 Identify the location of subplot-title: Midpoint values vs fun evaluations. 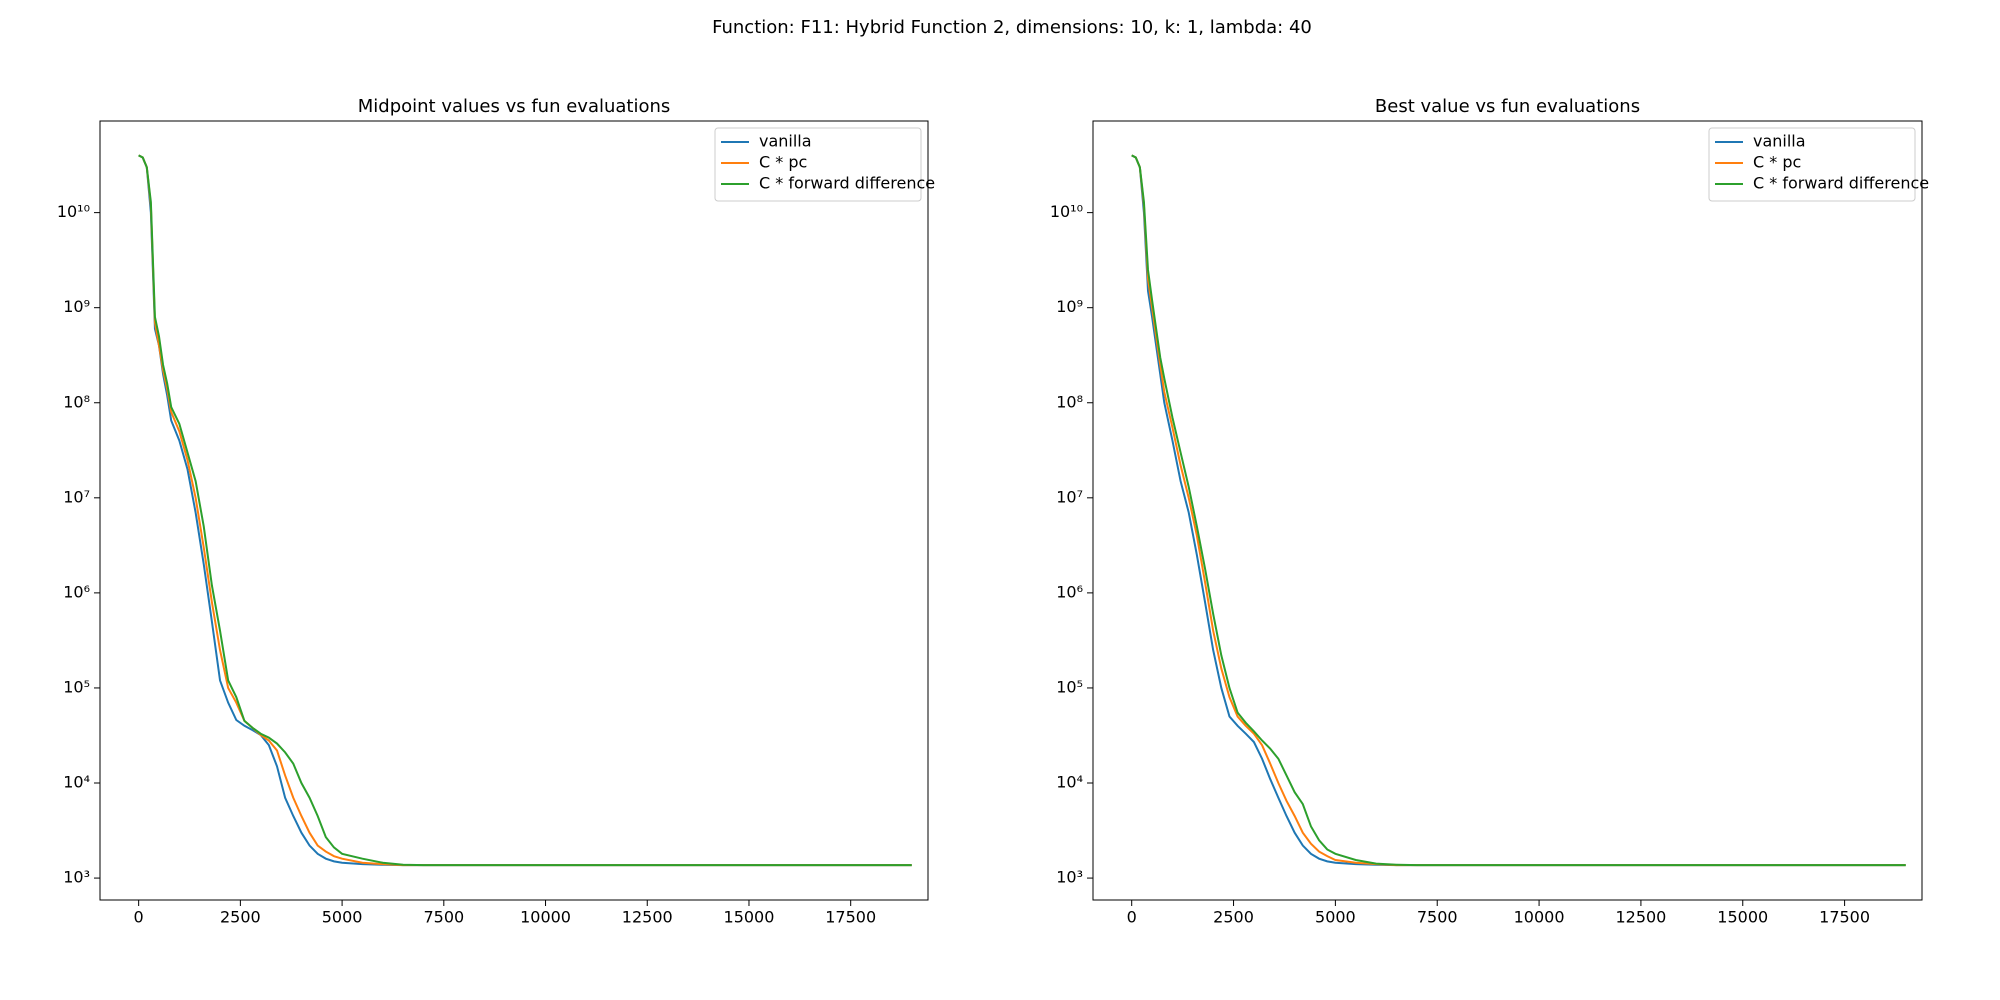
(514, 106).